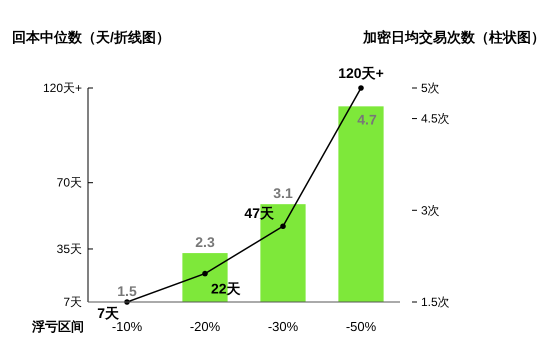 The height and width of the screenshot is (346, 551). What do you see at coordinates (57, 326) in the screenshot?
I see `x-axis-title: 浮亏区间` at bounding box center [57, 326].